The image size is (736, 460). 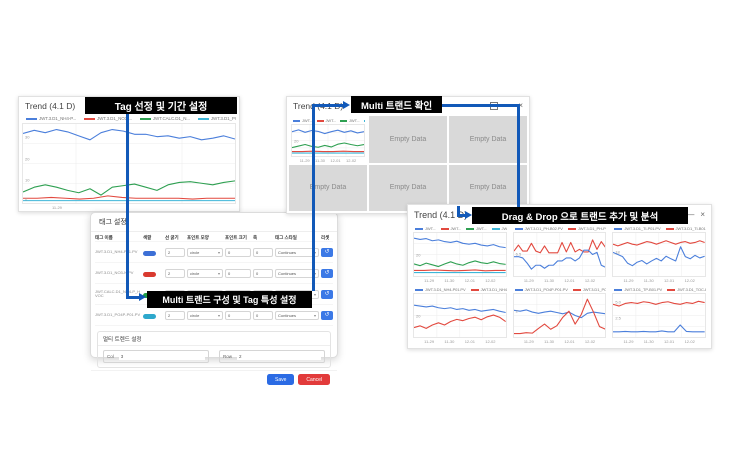 I want to click on tag-name-cell: JWT.3.D1_NH4-P01.PV, so click(x=116, y=251).